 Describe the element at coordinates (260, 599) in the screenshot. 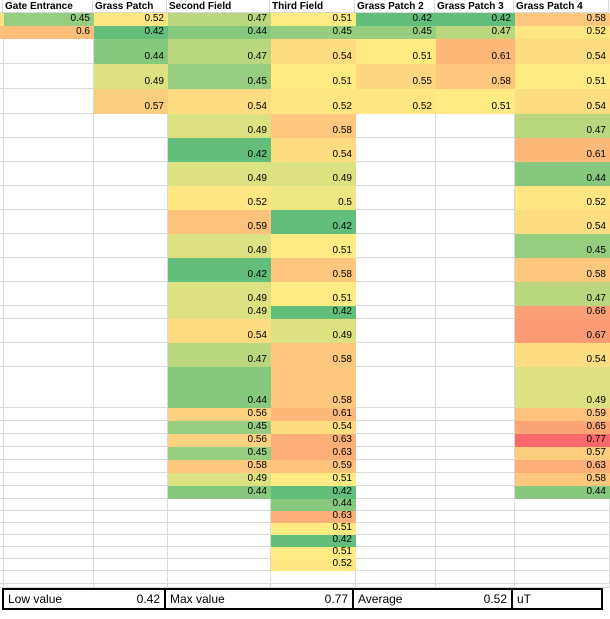

I see `summary-box-max-value: Max value 0.77` at that location.